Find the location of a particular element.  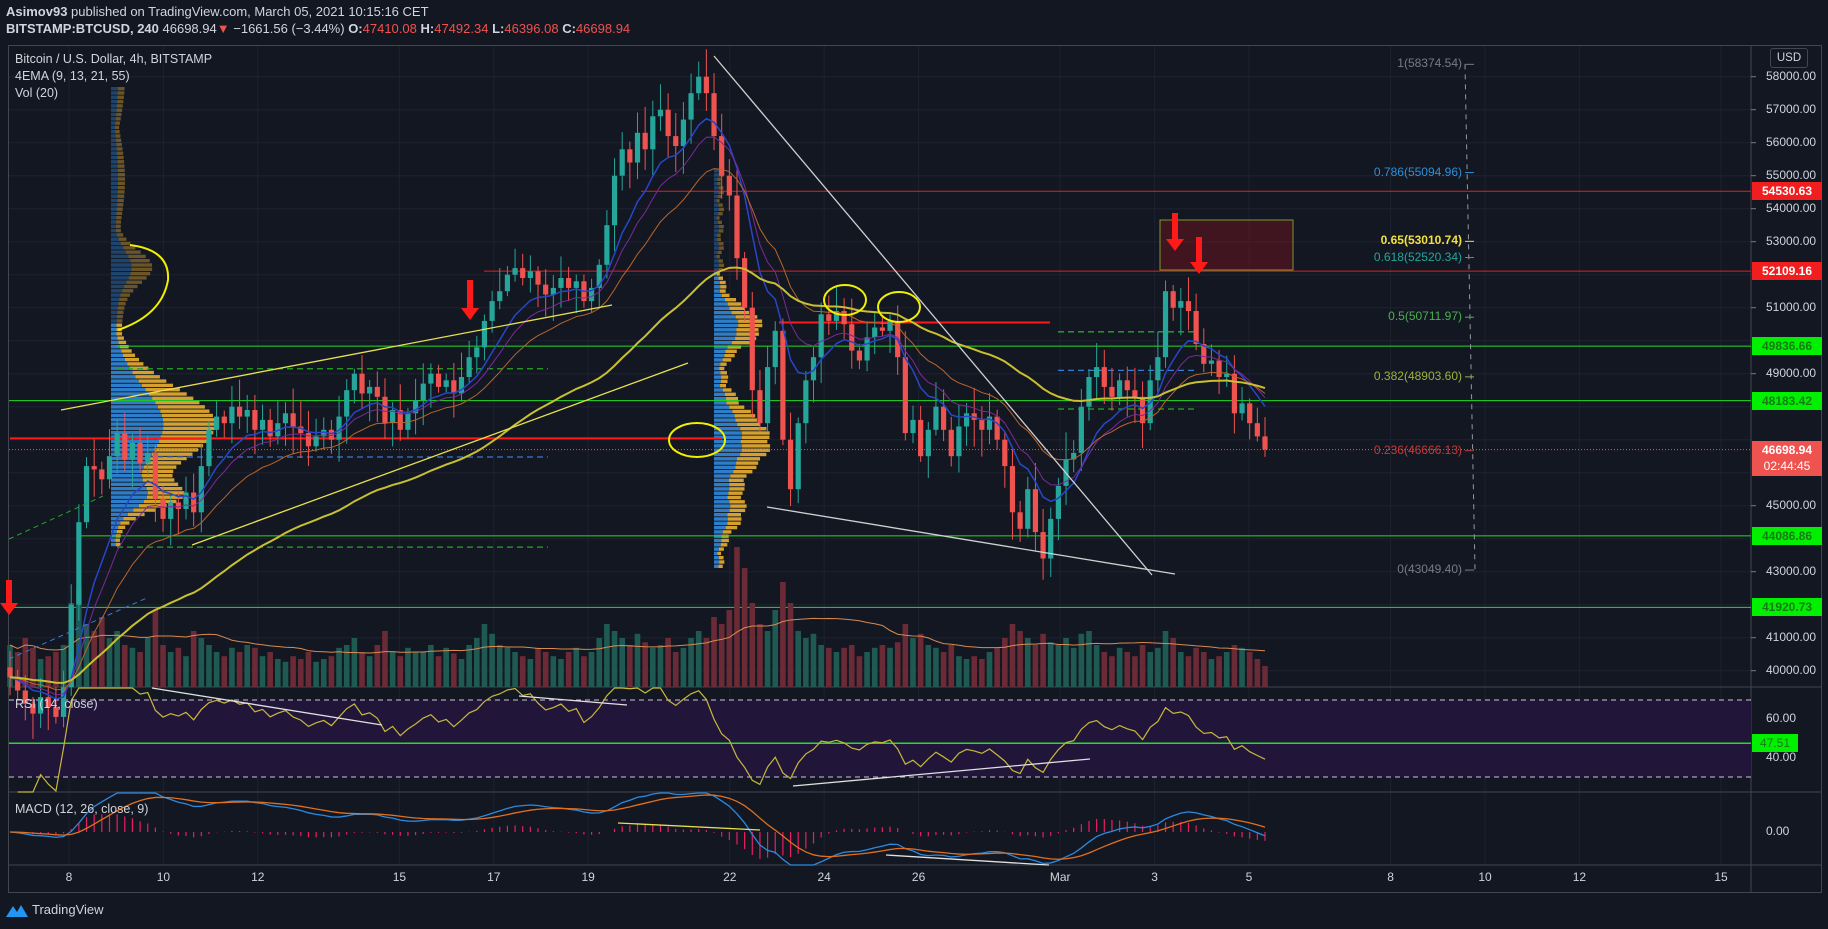

legend-ema: 4EMA (9, 13, 21, 55) is located at coordinates (72, 76).